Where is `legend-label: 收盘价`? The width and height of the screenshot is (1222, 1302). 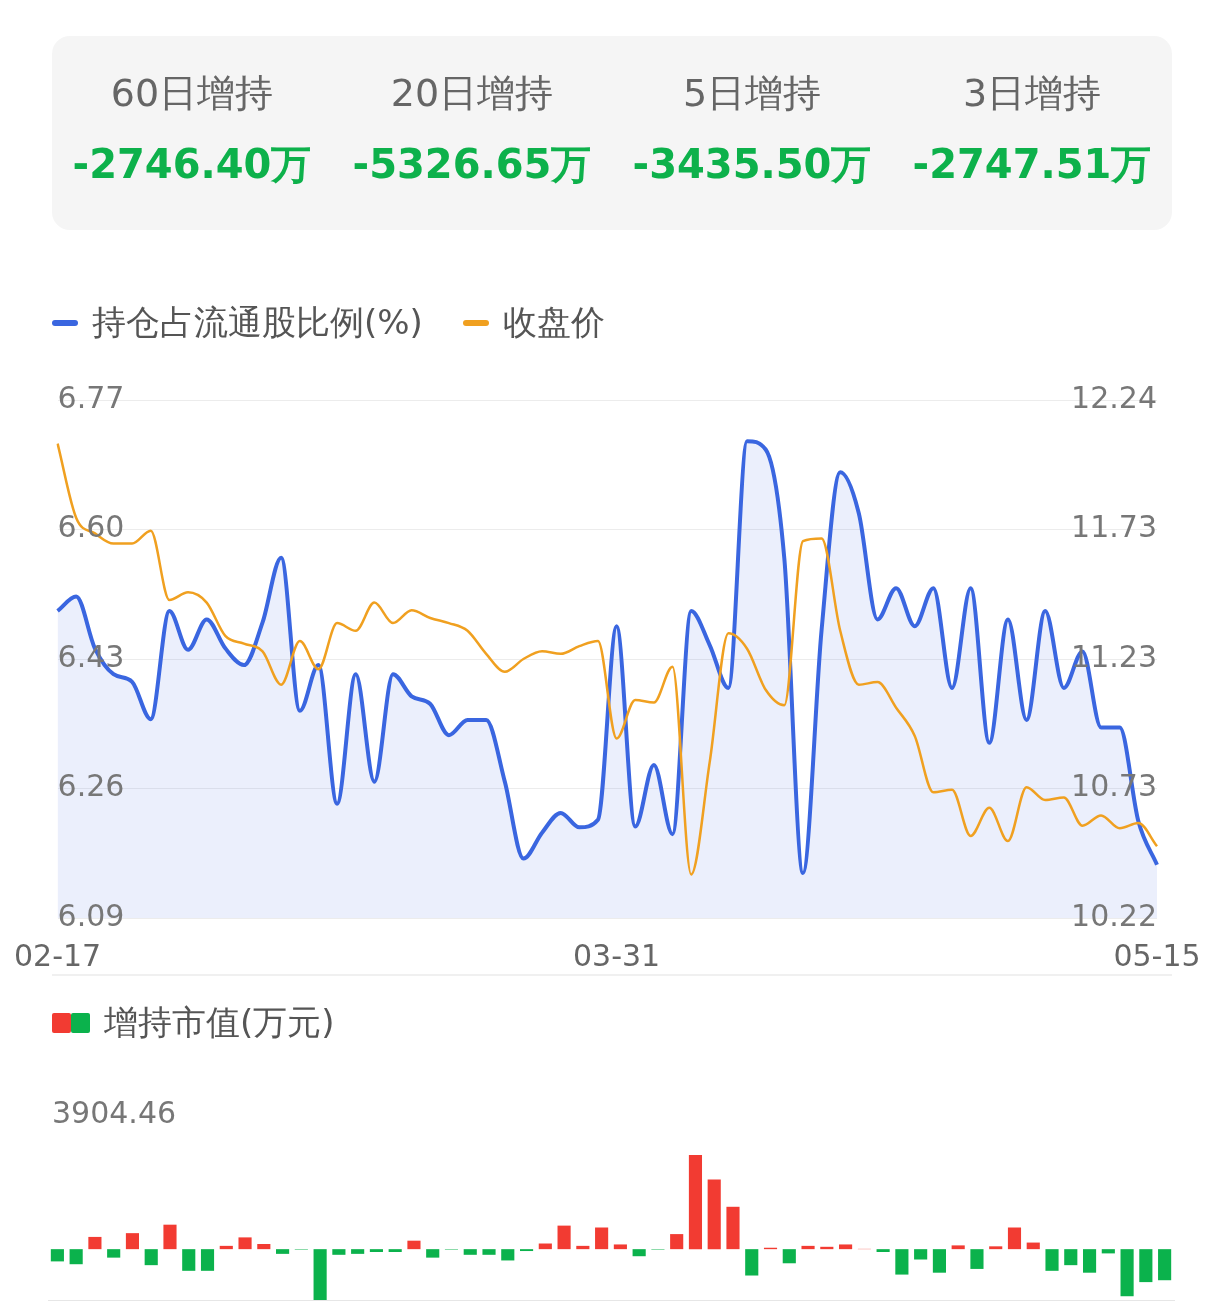 legend-label: 收盘价 is located at coordinates (553, 322).